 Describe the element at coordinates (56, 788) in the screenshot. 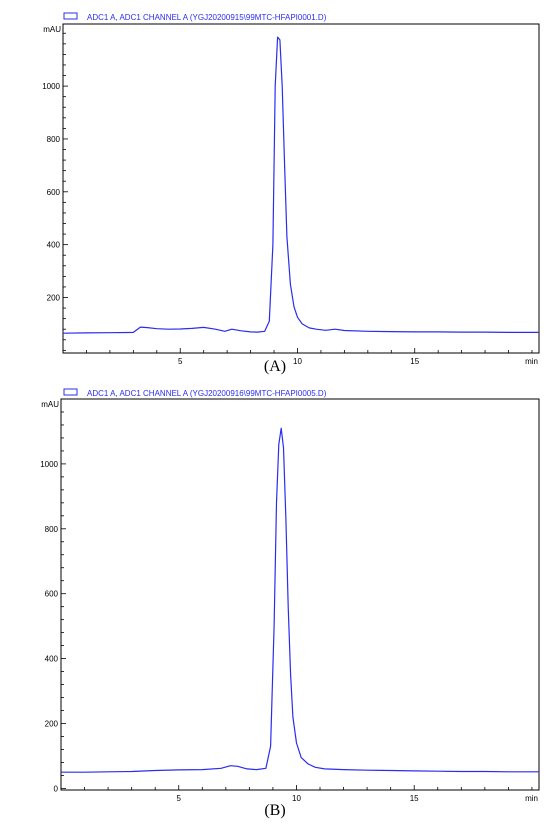

I see `y-tick-label: 0` at that location.